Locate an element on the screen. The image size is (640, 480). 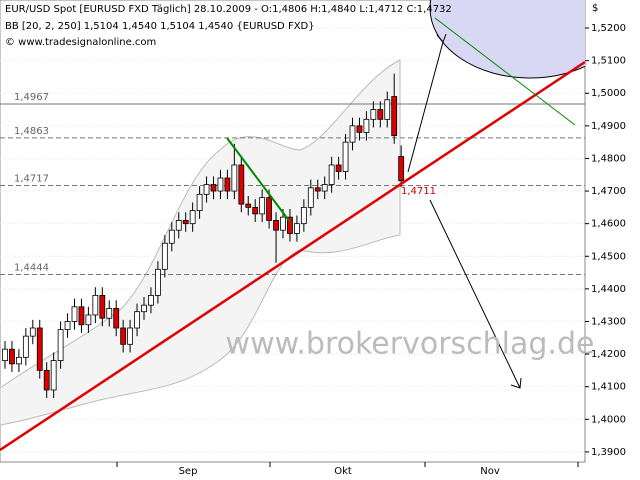
cloud-shape is located at coordinates (507, 39).